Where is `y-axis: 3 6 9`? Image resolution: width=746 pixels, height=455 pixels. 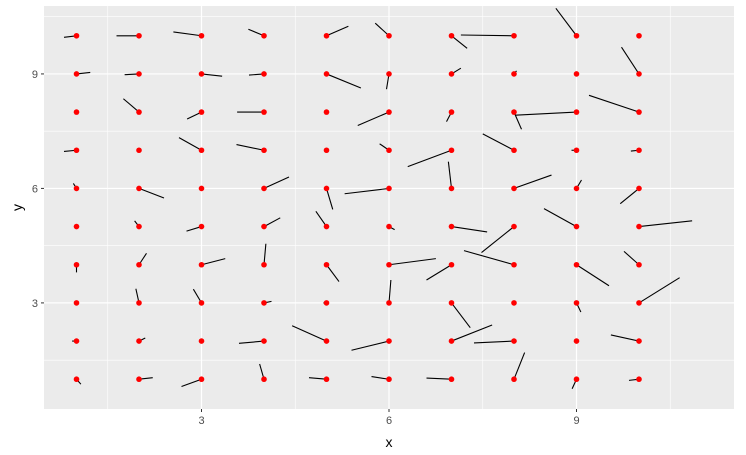
y-axis: 3 6 9 is located at coordinates (38, 189).